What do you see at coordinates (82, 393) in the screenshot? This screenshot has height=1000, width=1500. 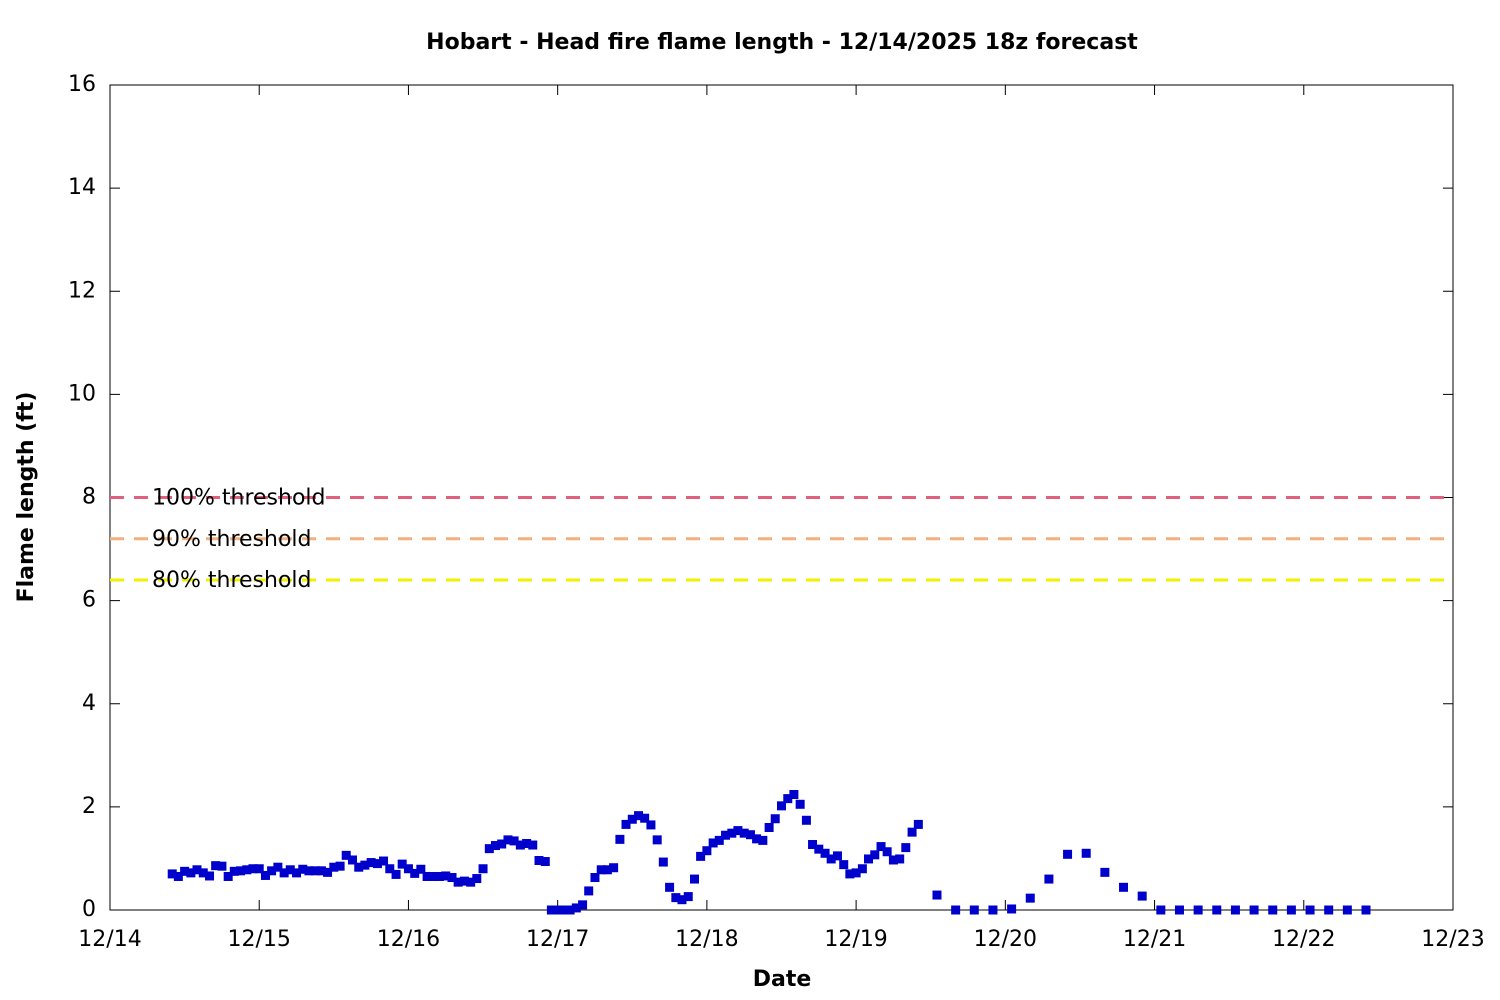 I see `y-tick-label: 10` at bounding box center [82, 393].